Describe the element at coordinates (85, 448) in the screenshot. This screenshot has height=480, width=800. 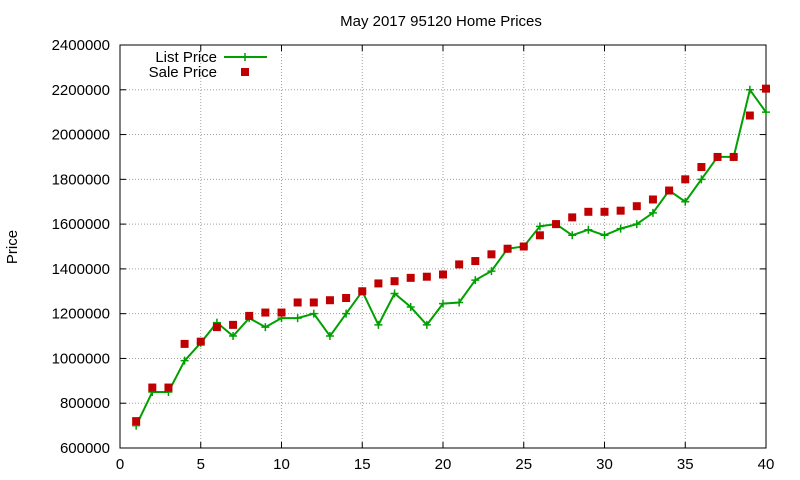
I see `y-tick-label: 600000` at that location.